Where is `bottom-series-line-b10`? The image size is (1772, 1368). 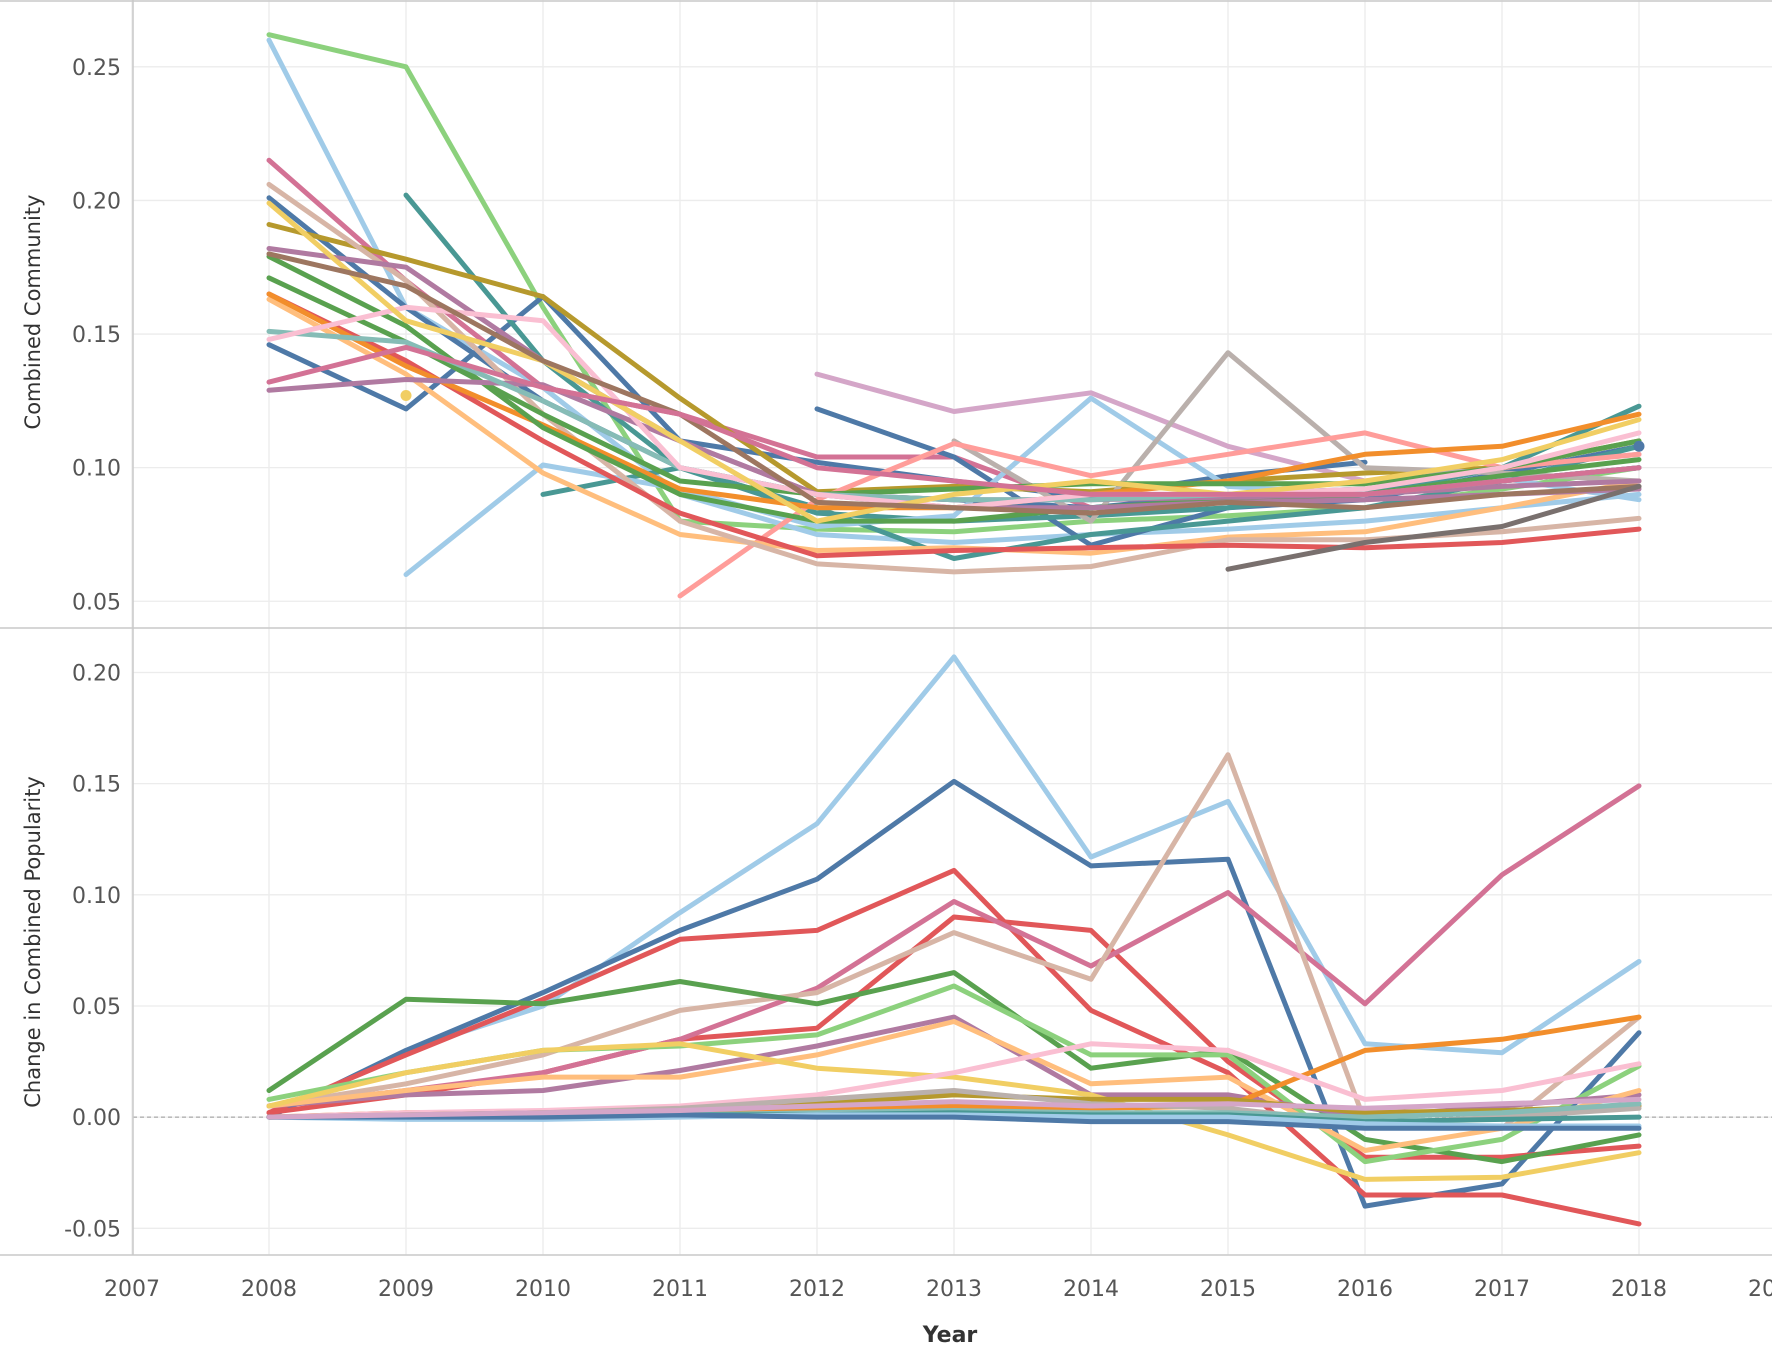 bottom-series-line-b10 is located at coordinates (954, 1086).